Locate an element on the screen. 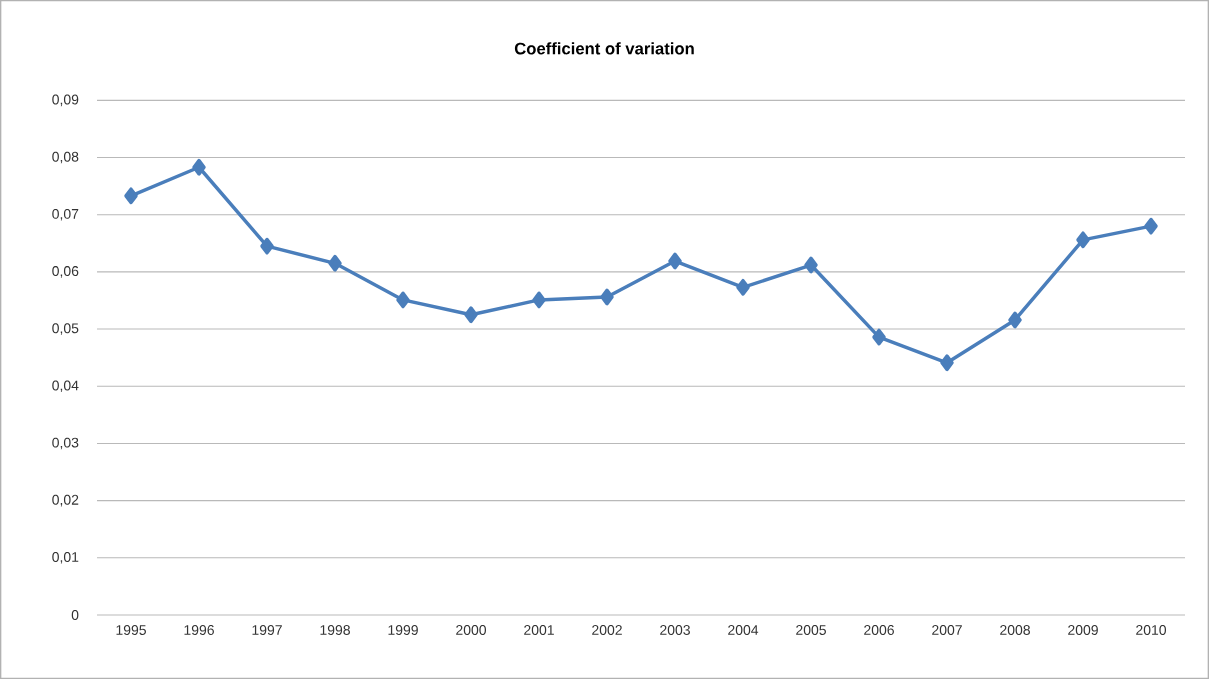 The image size is (1209, 679). y-tick-label: 0 is located at coordinates (75, 615).